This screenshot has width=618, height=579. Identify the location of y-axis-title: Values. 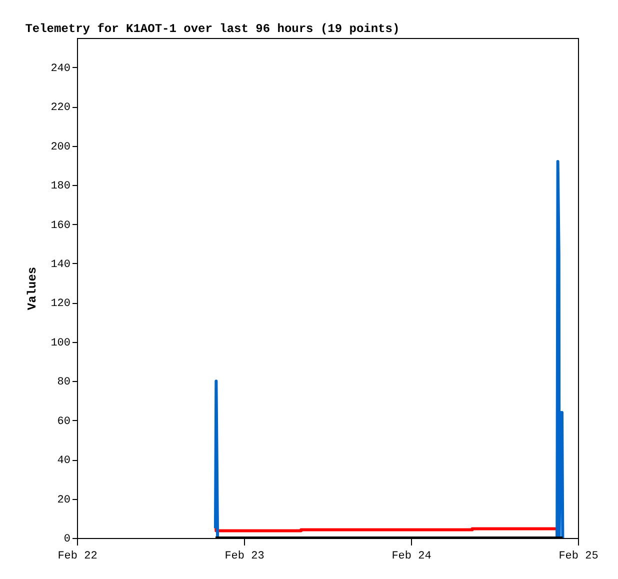
(33, 288).